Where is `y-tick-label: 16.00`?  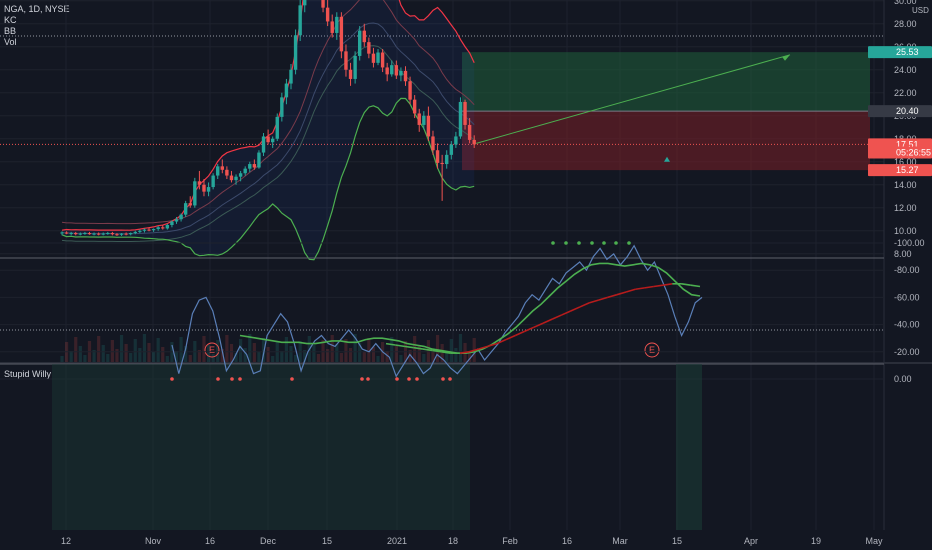
y-tick-label: 16.00 is located at coordinates (905, 162).